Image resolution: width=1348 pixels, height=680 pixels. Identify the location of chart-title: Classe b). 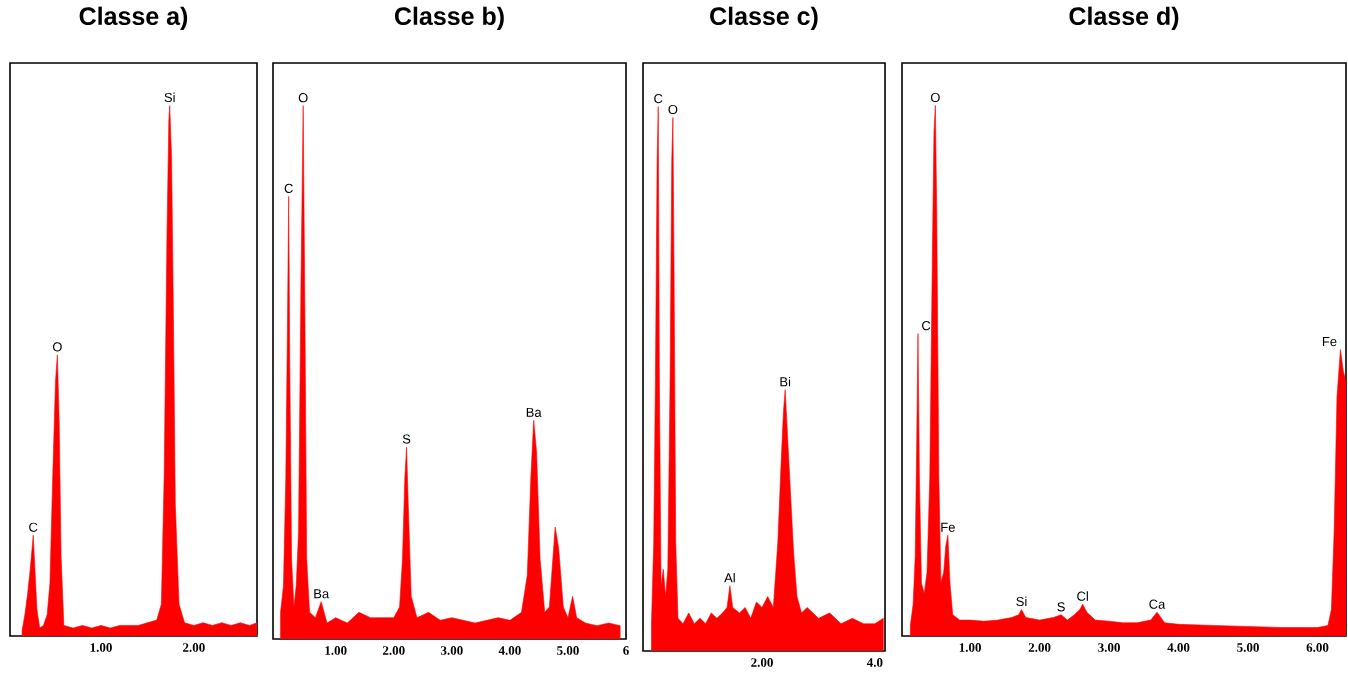
(449, 18).